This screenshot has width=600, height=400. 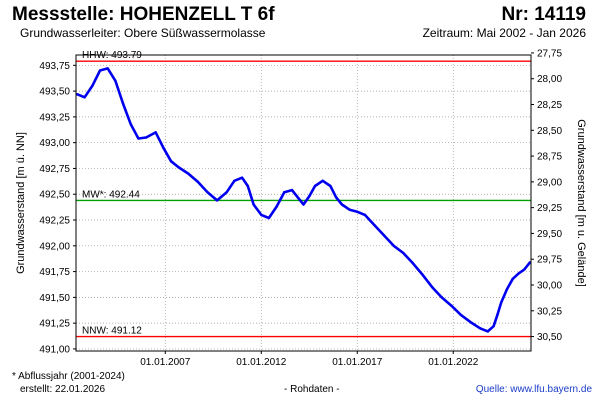 I want to click on period-label: Zeitraum: Mai 2002 - Jan 2026, so click(x=504, y=33).